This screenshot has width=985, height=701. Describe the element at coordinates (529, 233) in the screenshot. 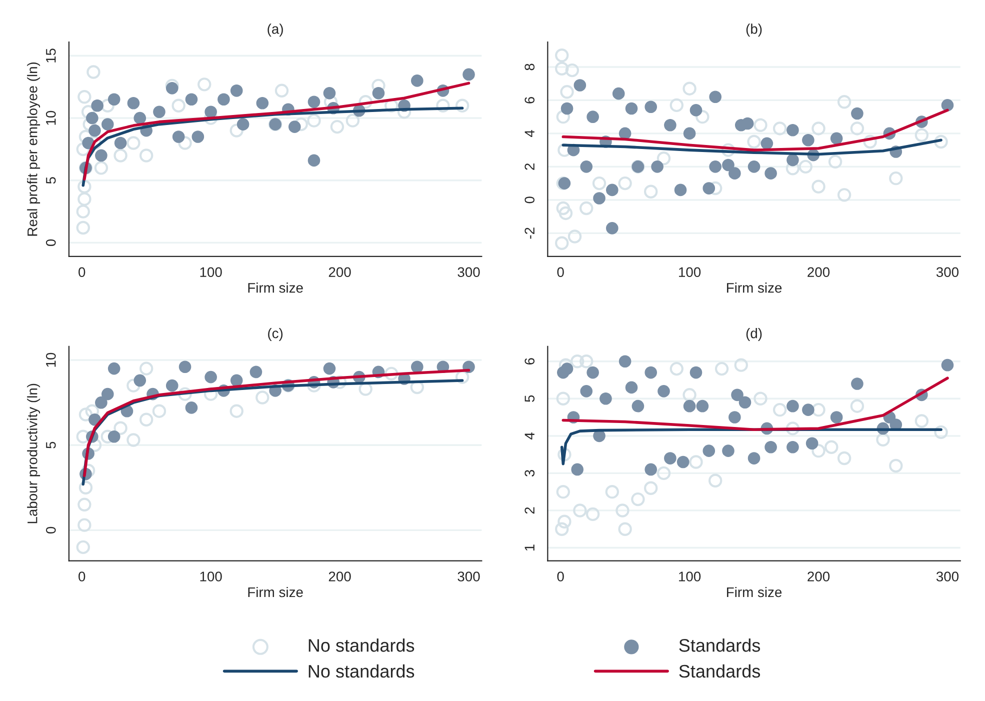

I see `y-tick-label: -2` at that location.